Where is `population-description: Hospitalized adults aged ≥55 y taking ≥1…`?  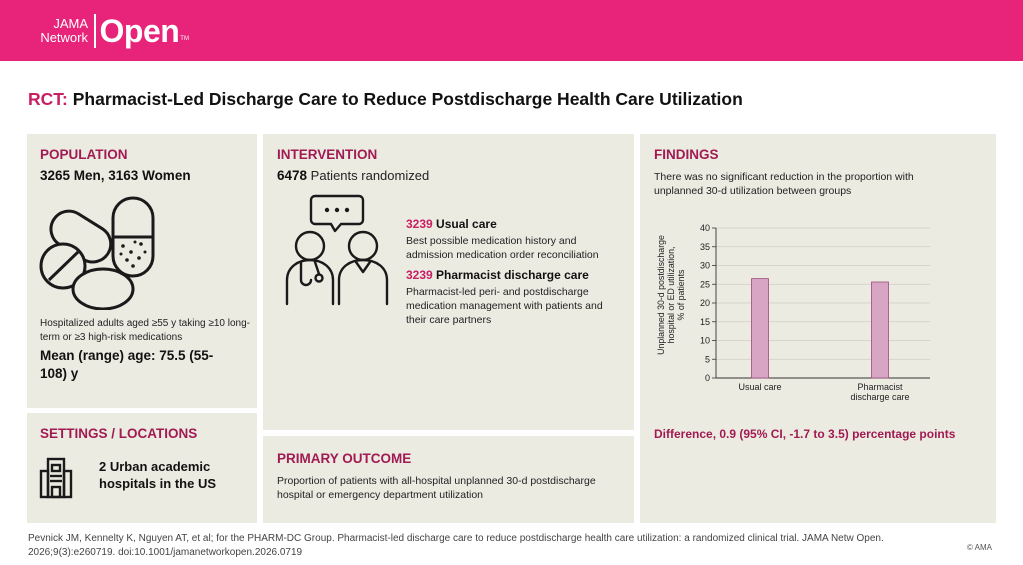 population-description: Hospitalized adults aged ≥55 y taking ≥1… is located at coordinates (145, 330).